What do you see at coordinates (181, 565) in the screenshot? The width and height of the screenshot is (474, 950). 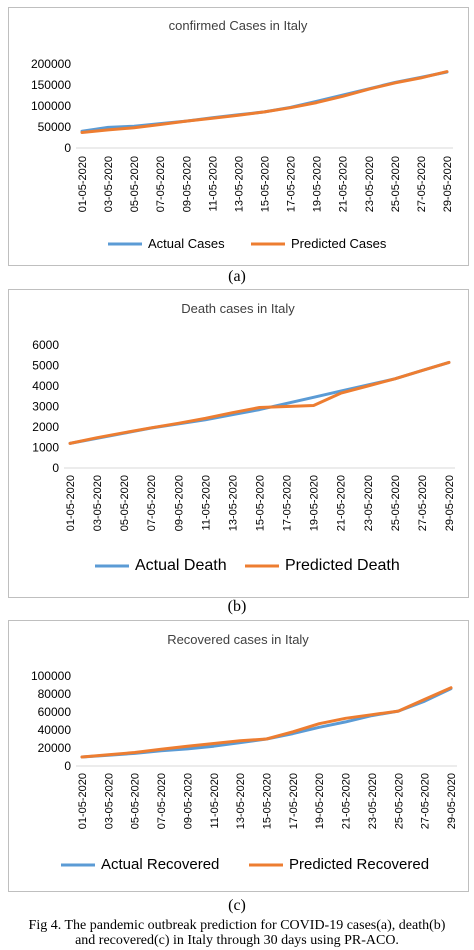 I see `legend-label-actual: Actual Death` at bounding box center [181, 565].